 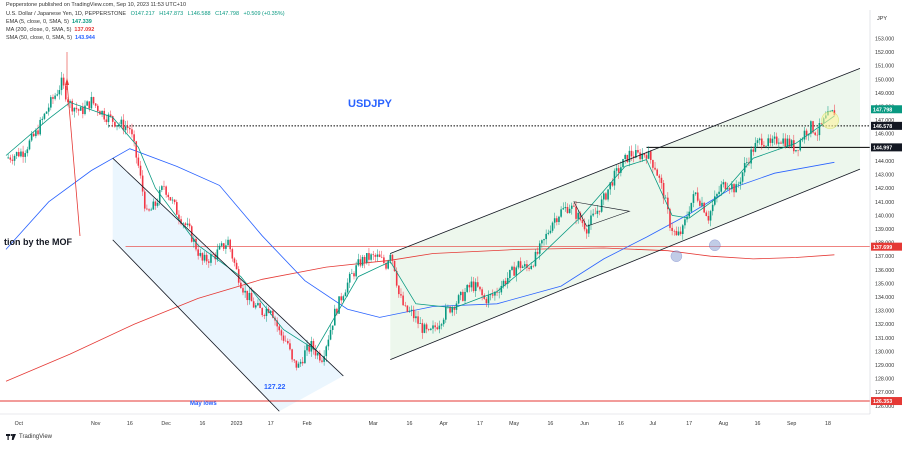 I want to click on ohlc-change: +0.509 (+0.35%), so click(x=264, y=14).